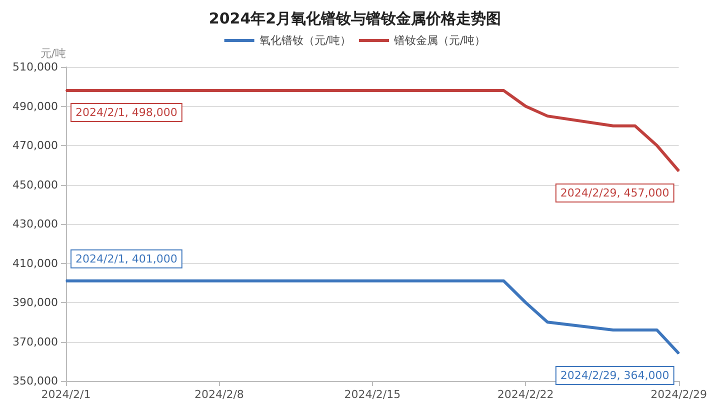  Describe the element at coordinates (439, 40) in the screenshot. I see `legend-label: 镨钕金属（元/吨）` at that location.